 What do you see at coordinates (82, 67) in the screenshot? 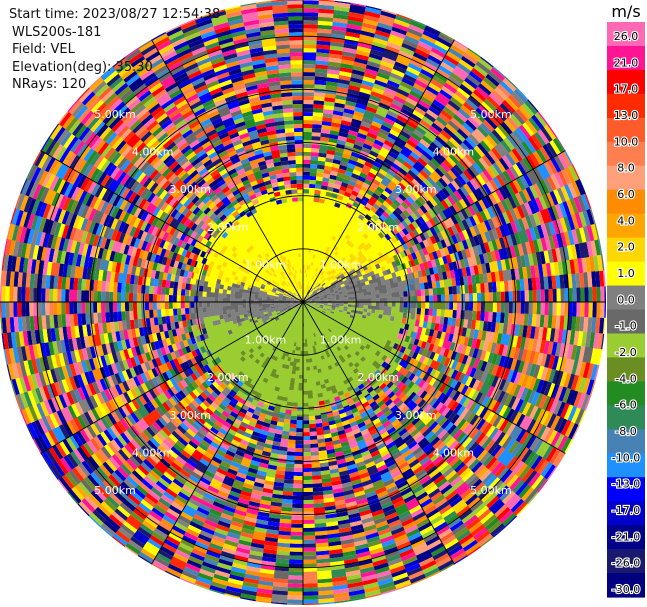
I see `elevation-label: Elevation(deg): 35.30` at bounding box center [82, 67].